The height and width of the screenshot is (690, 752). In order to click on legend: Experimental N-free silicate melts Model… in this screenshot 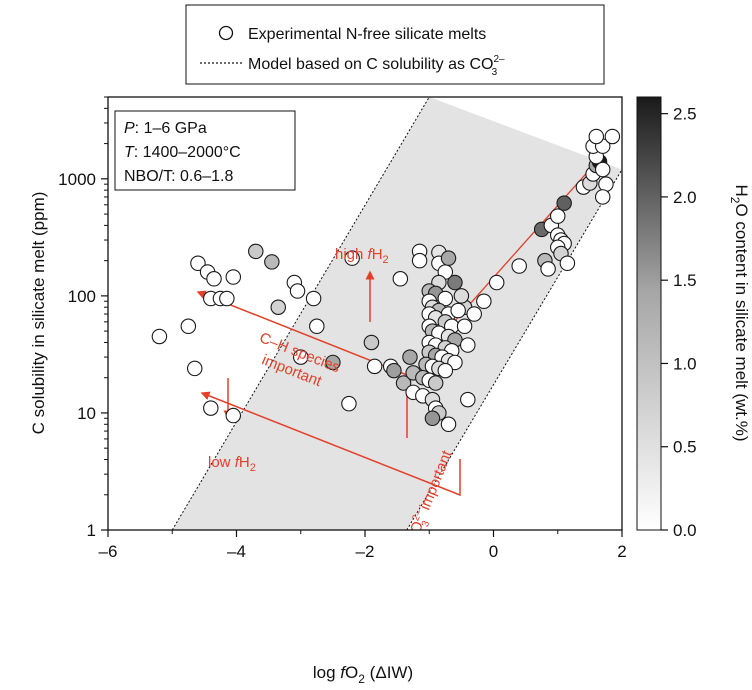, I will do `click(395, 44)`.